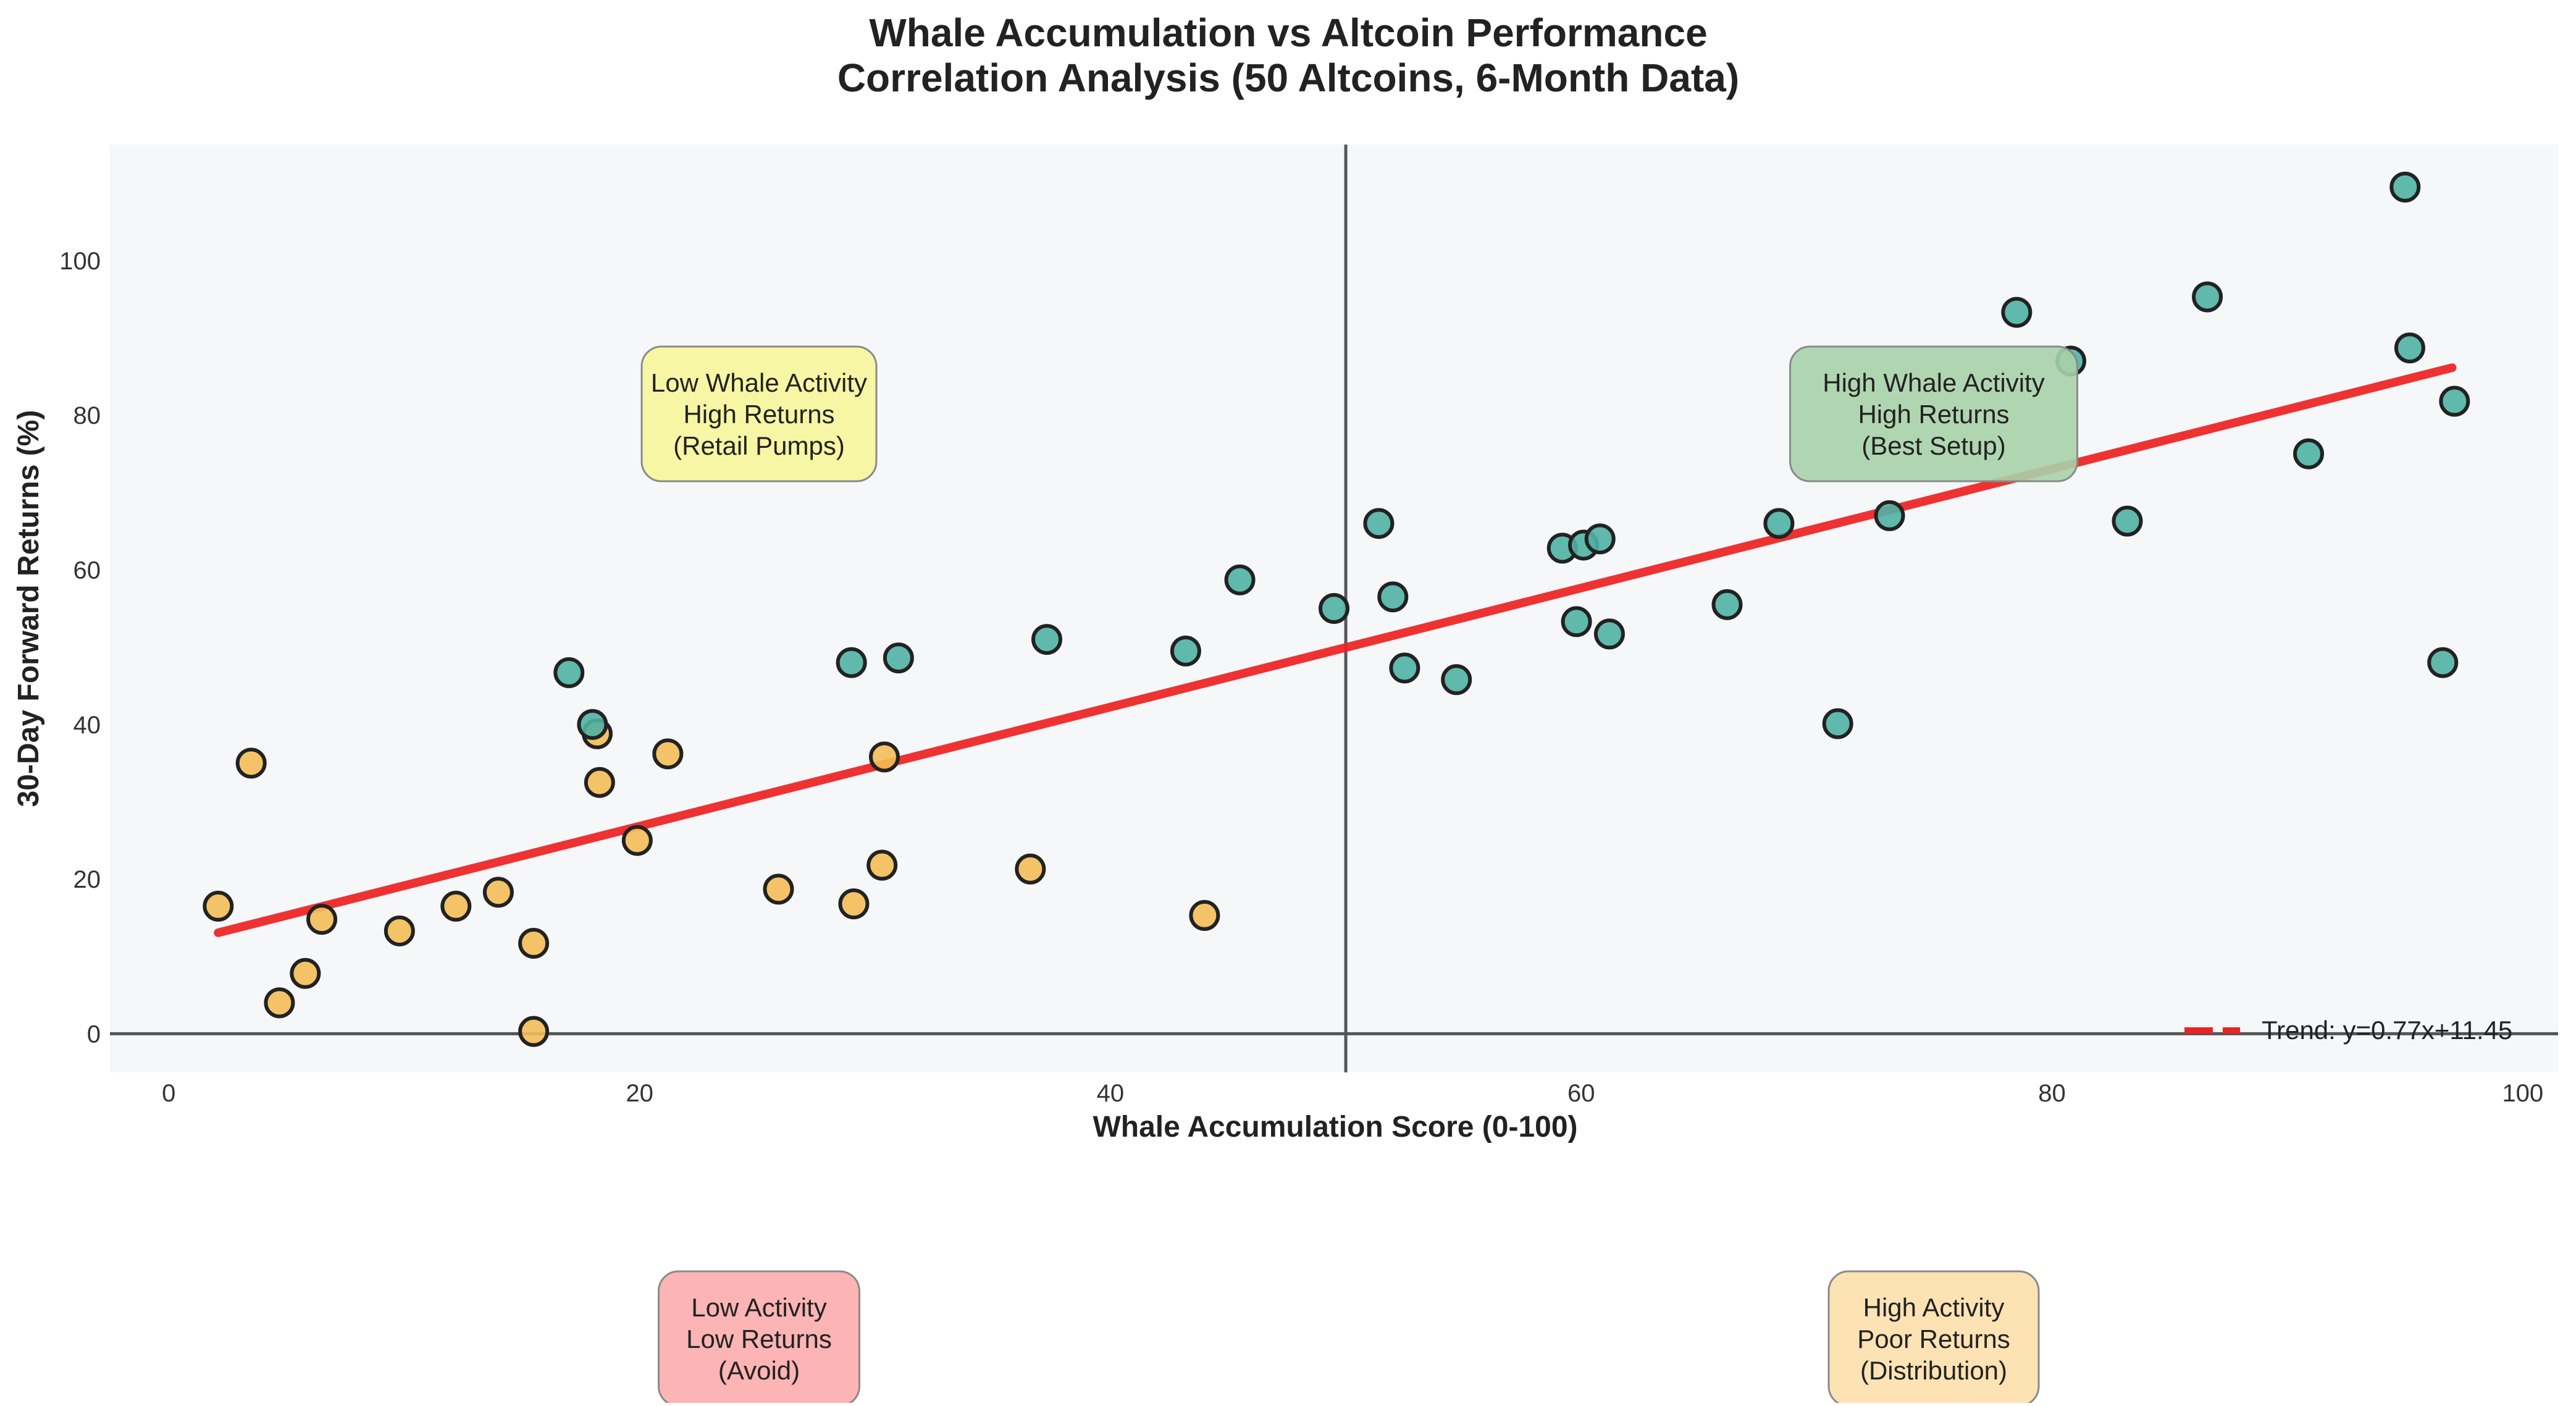 Image resolution: width=2576 pixels, height=1406 pixels. What do you see at coordinates (2523, 1093) in the screenshot?
I see `x-tick-label: 100` at bounding box center [2523, 1093].